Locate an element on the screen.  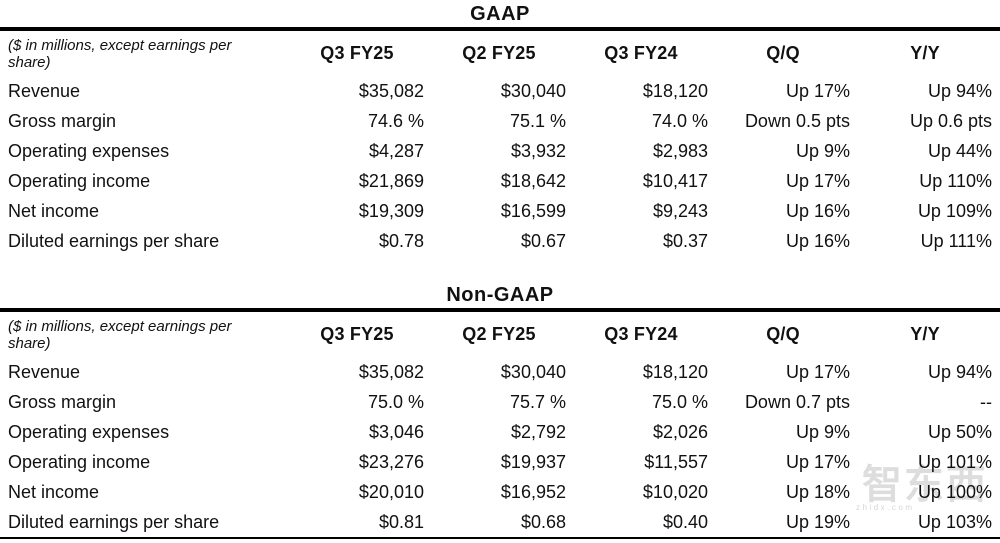
cell-value: Up 50% is located at coordinates (959, 432).